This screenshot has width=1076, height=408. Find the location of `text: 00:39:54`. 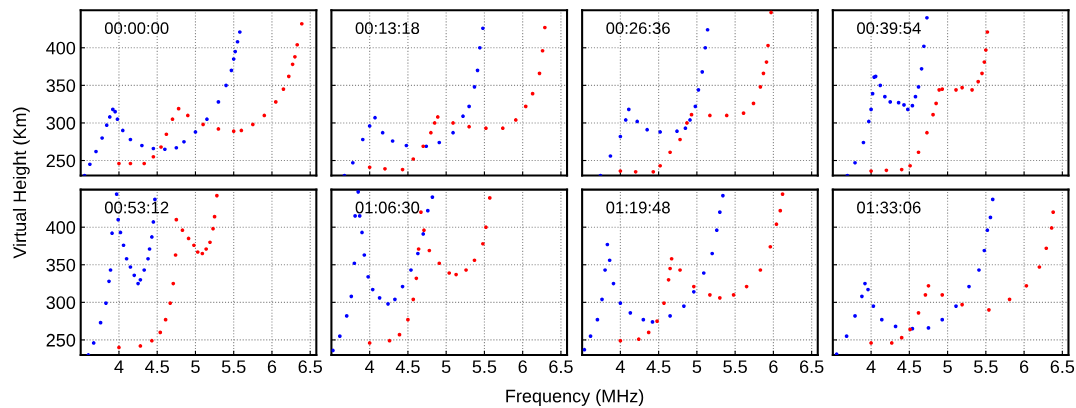

text: 00:39:54 is located at coordinates (889, 28).